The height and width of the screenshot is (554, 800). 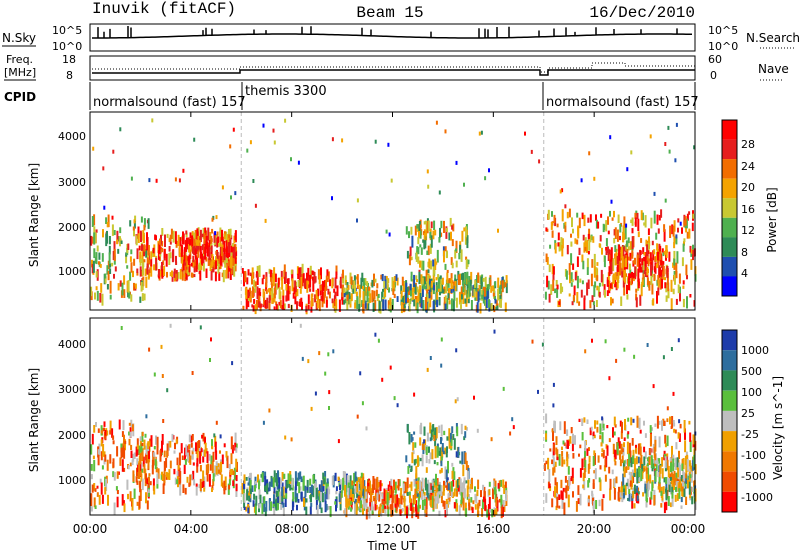 What do you see at coordinates (393, 72) in the screenshot?
I see `freq-trace` at bounding box center [393, 72].